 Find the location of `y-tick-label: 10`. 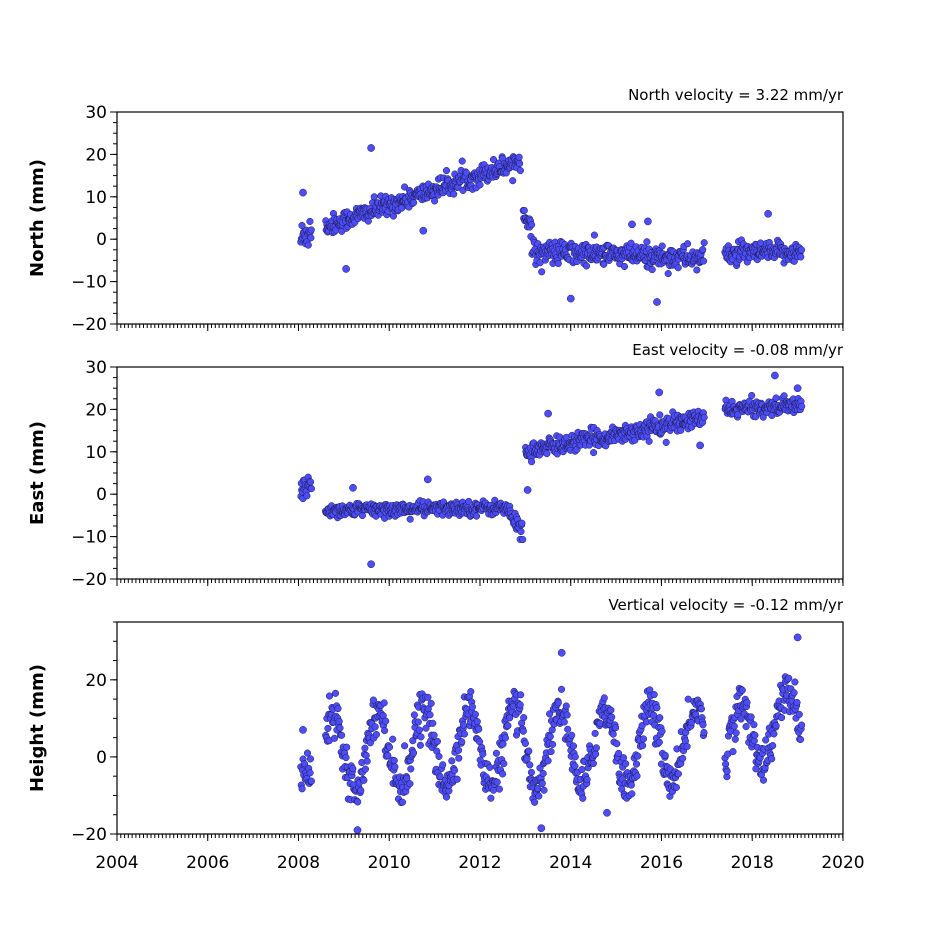

y-tick-label: 10 is located at coordinates (96, 453).